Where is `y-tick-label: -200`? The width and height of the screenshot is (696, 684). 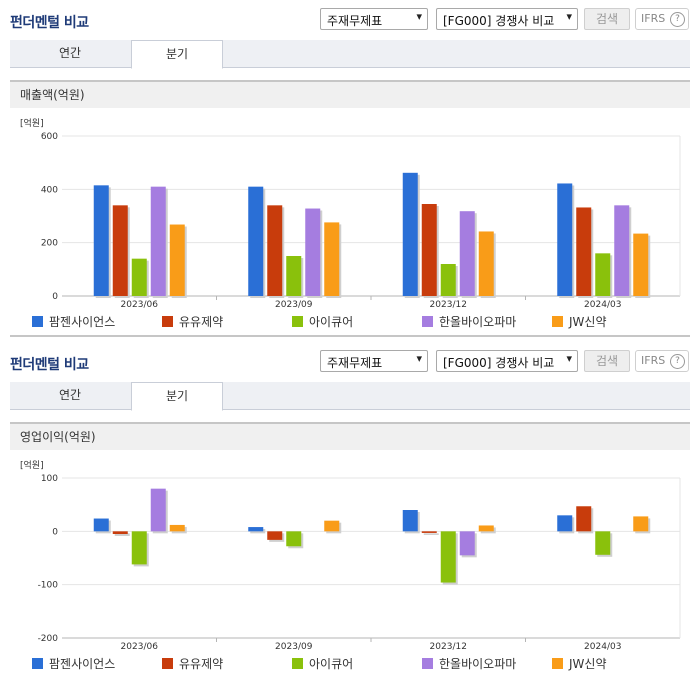
y-tick-label: -200 is located at coordinates (48, 639).